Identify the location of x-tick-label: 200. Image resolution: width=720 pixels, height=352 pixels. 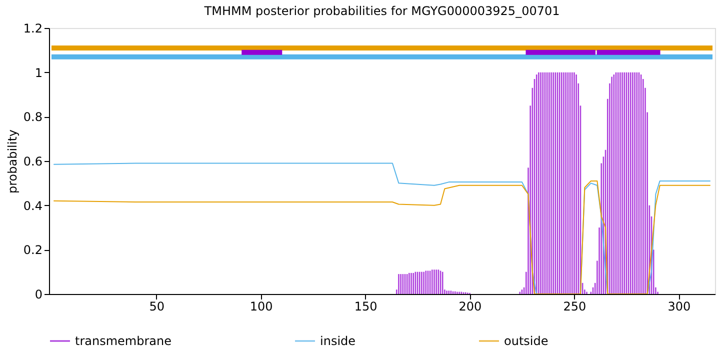
(470, 307).